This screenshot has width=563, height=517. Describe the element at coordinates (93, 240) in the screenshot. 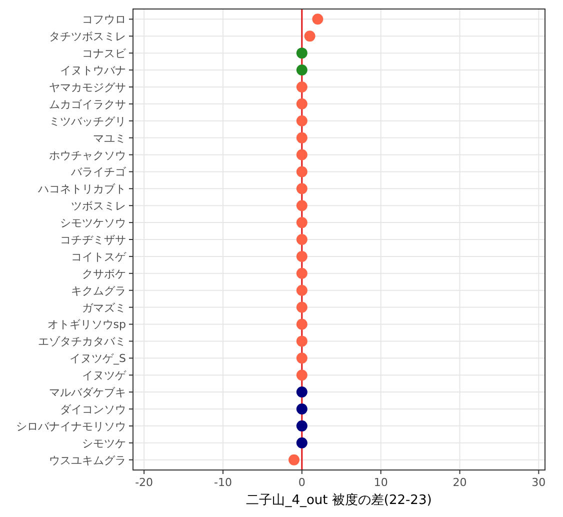

I see `y-tick-label: コチヂミザサ` at that location.